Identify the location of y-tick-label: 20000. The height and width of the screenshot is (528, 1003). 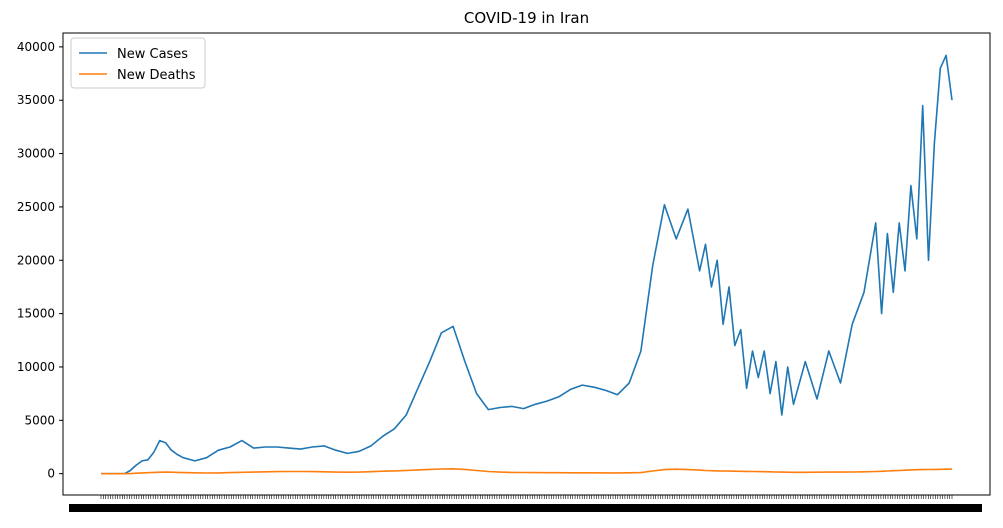
(36, 260).